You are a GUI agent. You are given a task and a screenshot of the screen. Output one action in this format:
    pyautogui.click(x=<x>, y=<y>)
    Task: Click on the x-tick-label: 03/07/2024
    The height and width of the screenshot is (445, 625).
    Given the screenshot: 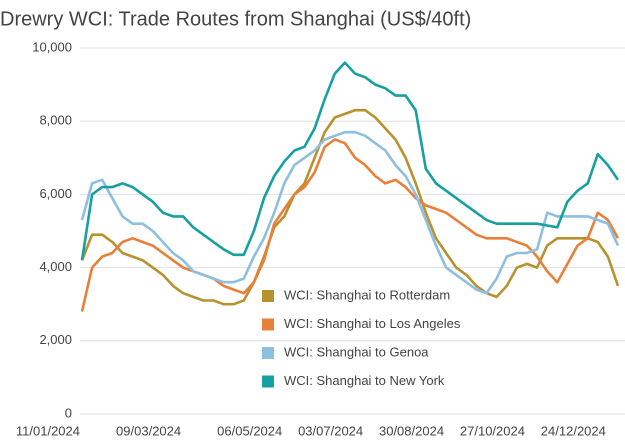 What is the action you would take?
    pyautogui.click(x=330, y=430)
    